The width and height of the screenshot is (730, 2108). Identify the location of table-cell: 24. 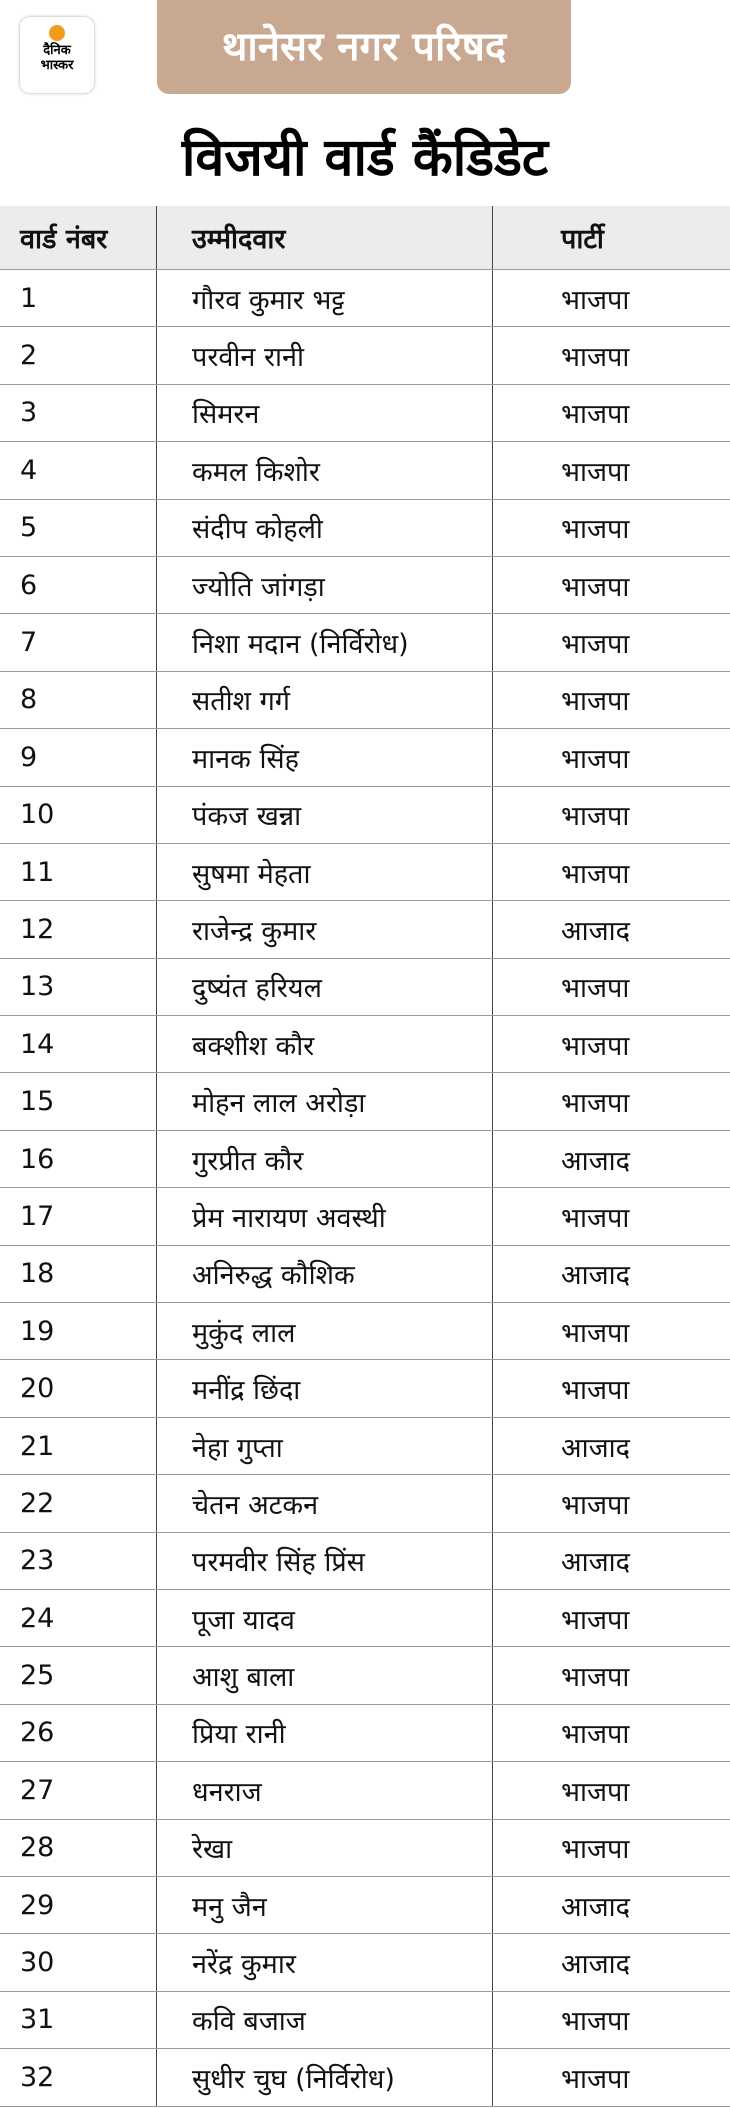
(78, 1618).